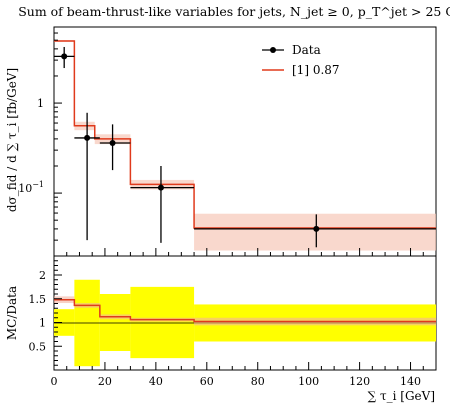 This screenshot has width=450, height=407. What do you see at coordinates (54, 381) in the screenshot?
I see `x-tick-label-0: 0` at bounding box center [54, 381].